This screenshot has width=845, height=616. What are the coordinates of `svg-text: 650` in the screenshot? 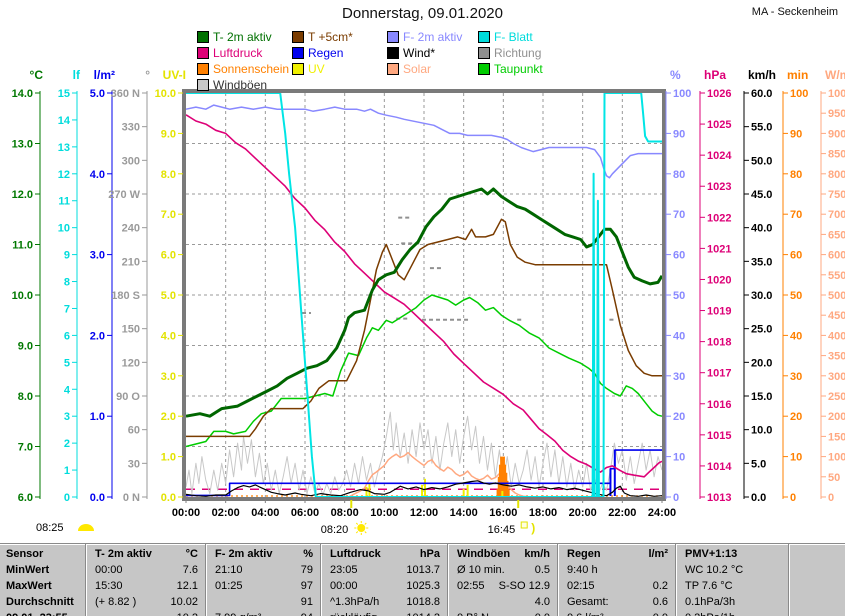 It's located at (836, 235).